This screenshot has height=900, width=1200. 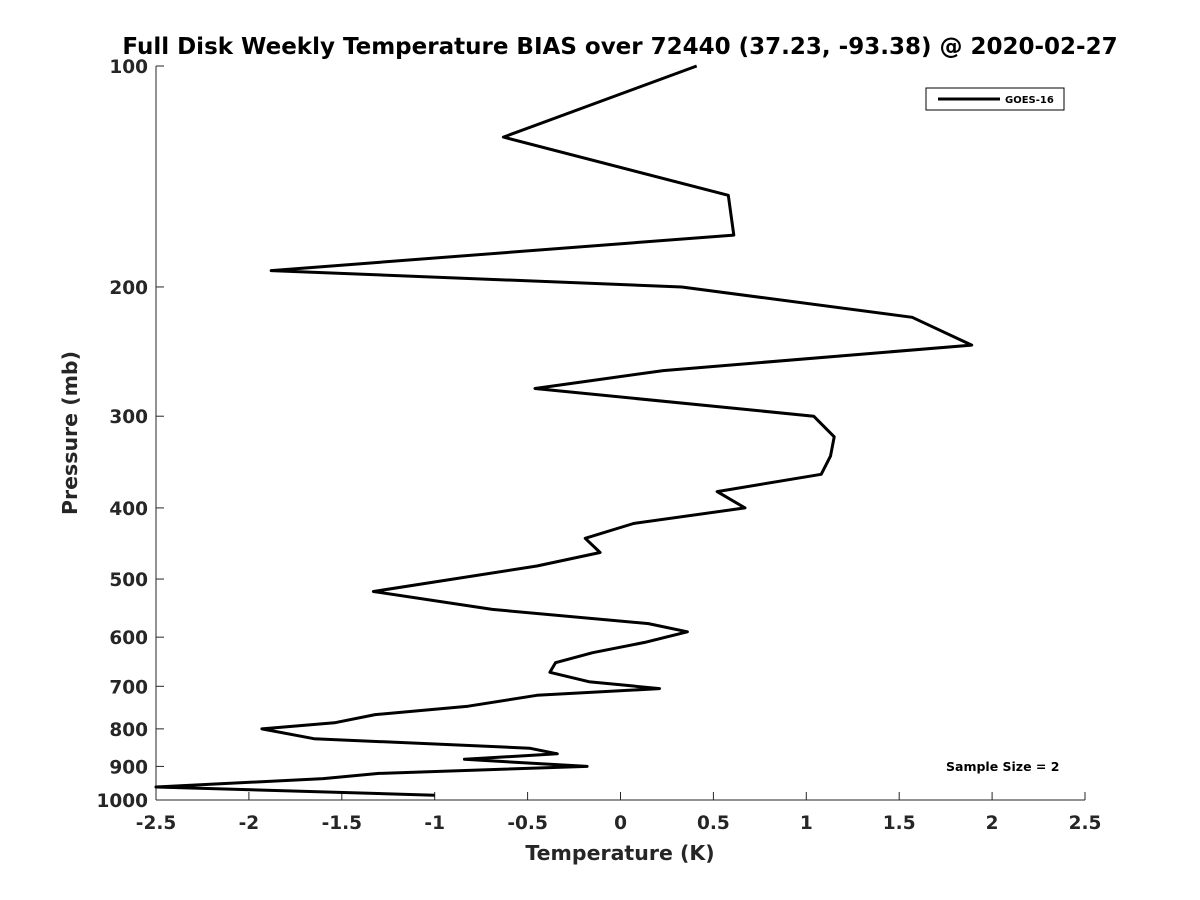 What do you see at coordinates (70, 433) in the screenshot?
I see `y-axis-label: Pressure (mb)` at bounding box center [70, 433].